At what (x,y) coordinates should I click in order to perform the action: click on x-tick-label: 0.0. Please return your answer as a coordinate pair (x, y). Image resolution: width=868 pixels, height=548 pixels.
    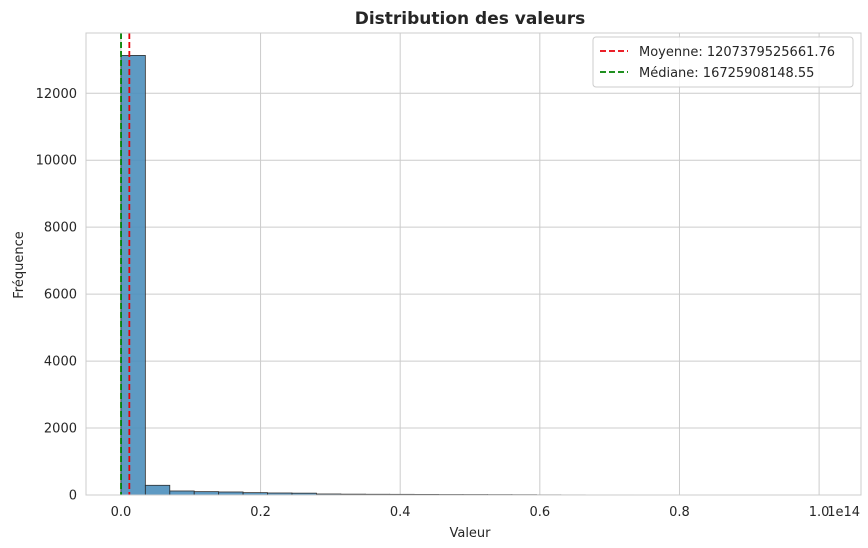
    Looking at the image, I should click on (121, 512).